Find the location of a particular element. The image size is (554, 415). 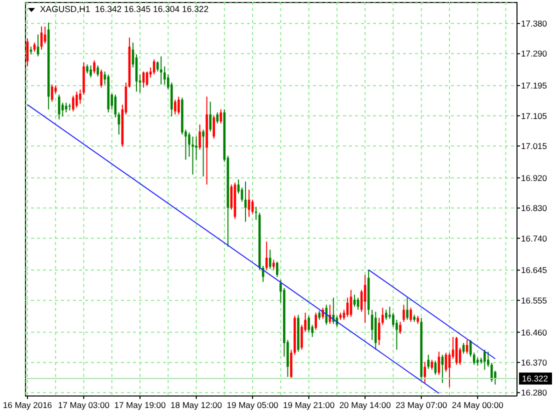

x-tick-label: 16 May 2016 is located at coordinates (27, 405).